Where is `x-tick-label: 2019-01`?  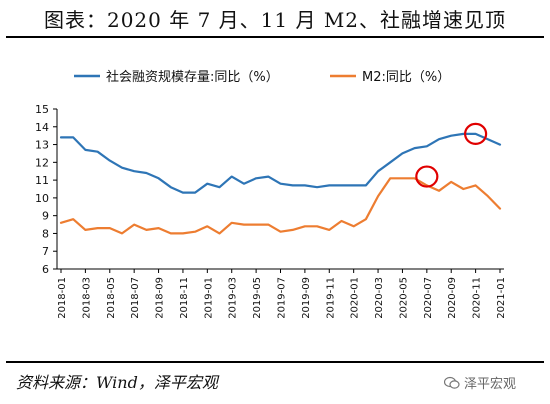 x-tick-label: 2019-01 is located at coordinates (208, 298).